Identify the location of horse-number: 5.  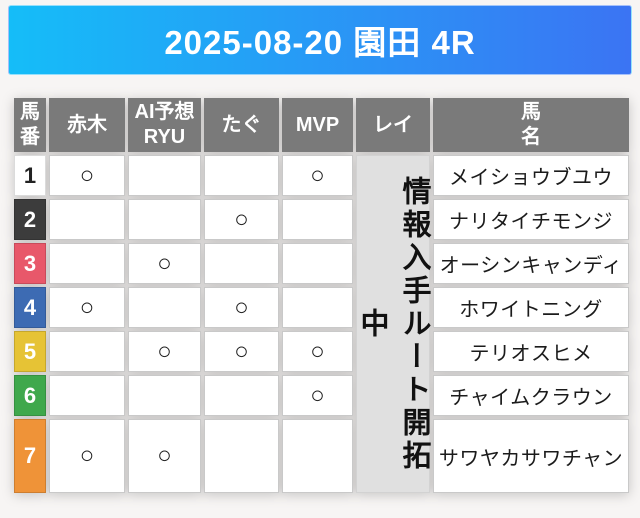
(30, 351).